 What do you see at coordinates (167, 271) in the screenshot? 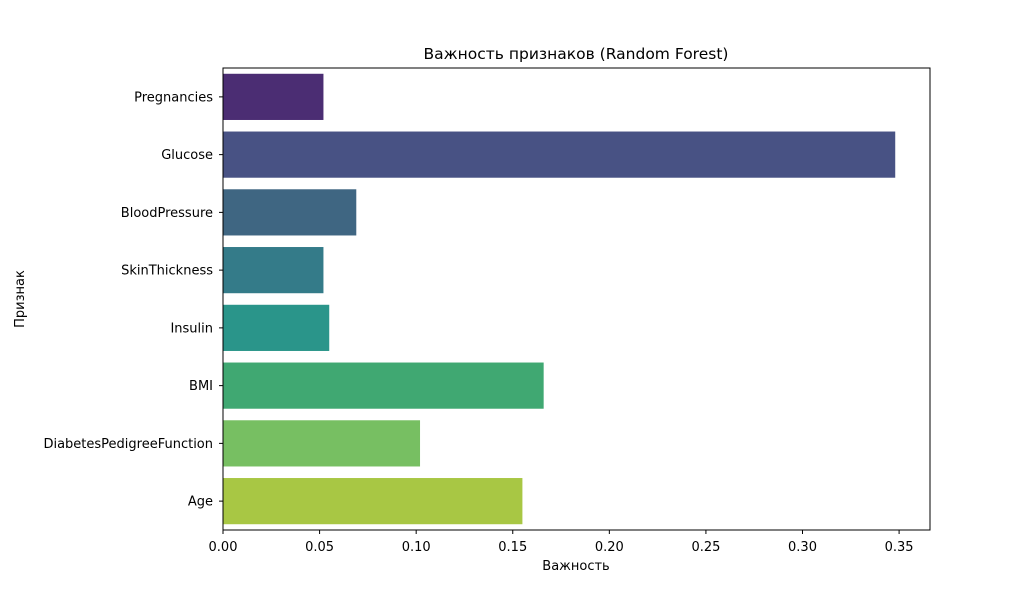
I see `y-tick-label: SkinThickness` at bounding box center [167, 271].